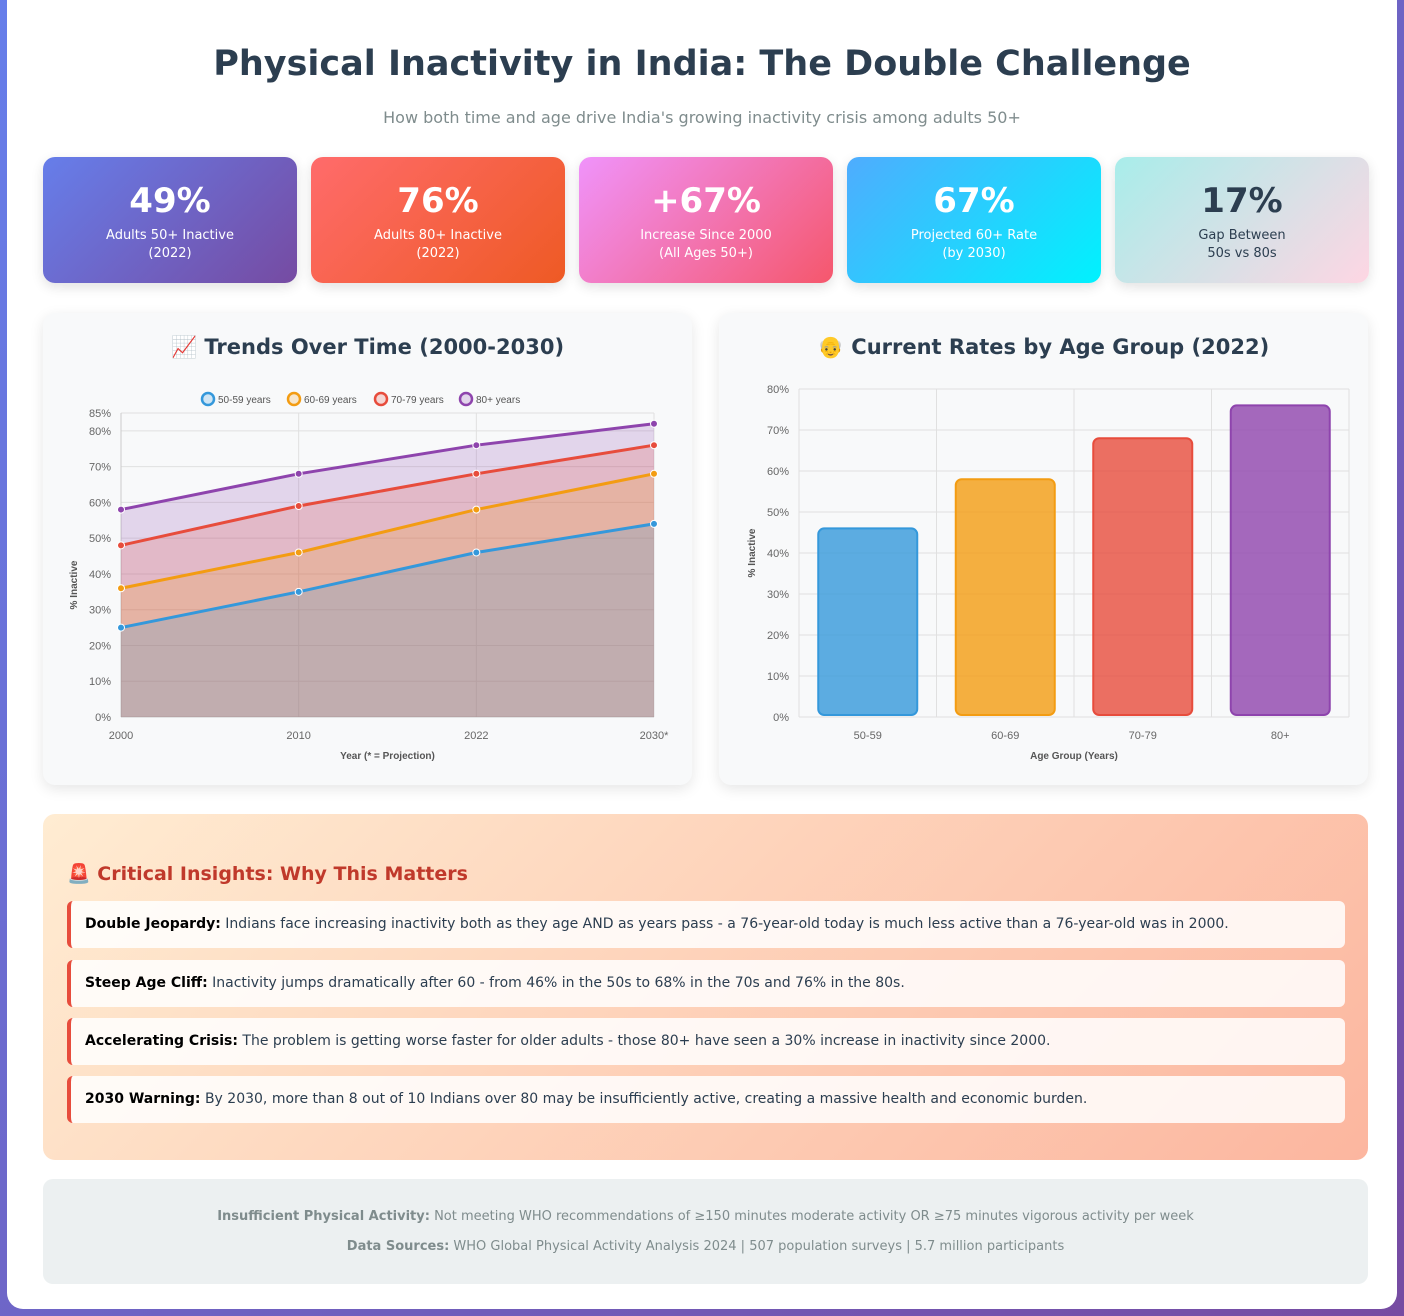 The width and height of the screenshot is (1404, 1316). Describe the element at coordinates (100, 414) in the screenshot. I see `y-tick-label: 85%` at that location.